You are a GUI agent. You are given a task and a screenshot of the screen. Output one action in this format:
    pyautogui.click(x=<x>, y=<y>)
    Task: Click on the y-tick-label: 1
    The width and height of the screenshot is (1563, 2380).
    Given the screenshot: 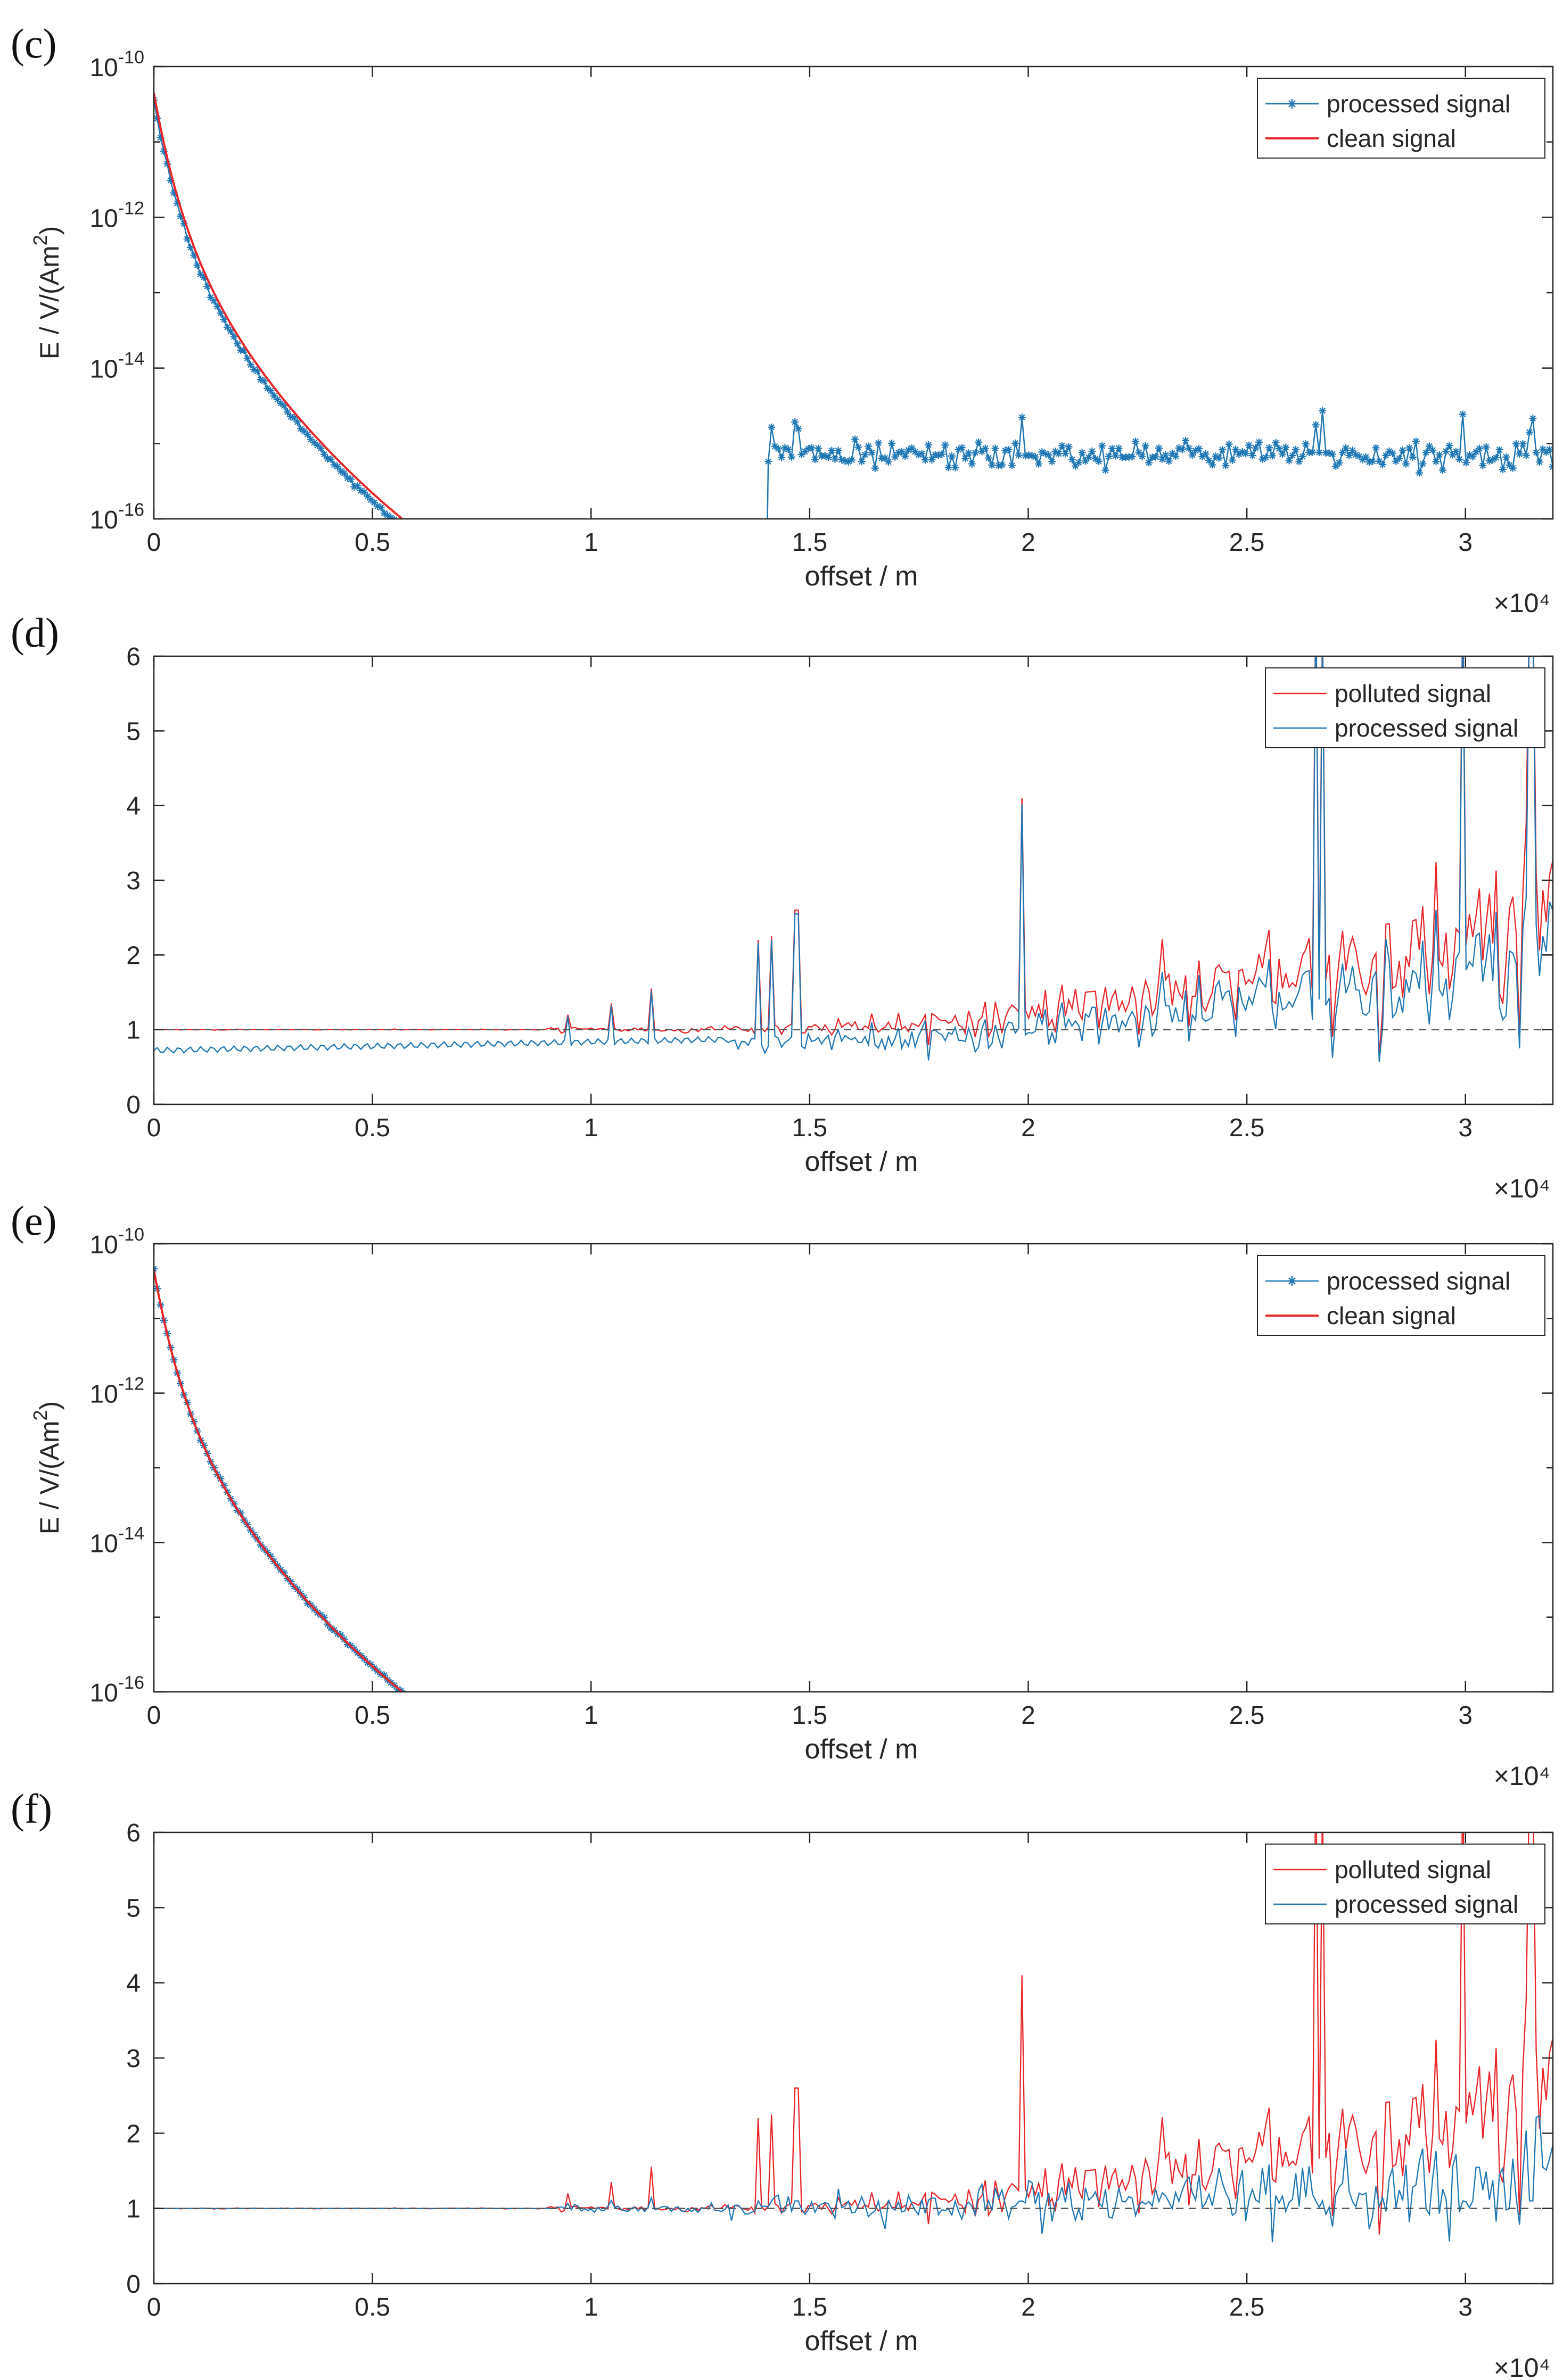 What is the action you would take?
    pyautogui.click(x=133, y=2209)
    